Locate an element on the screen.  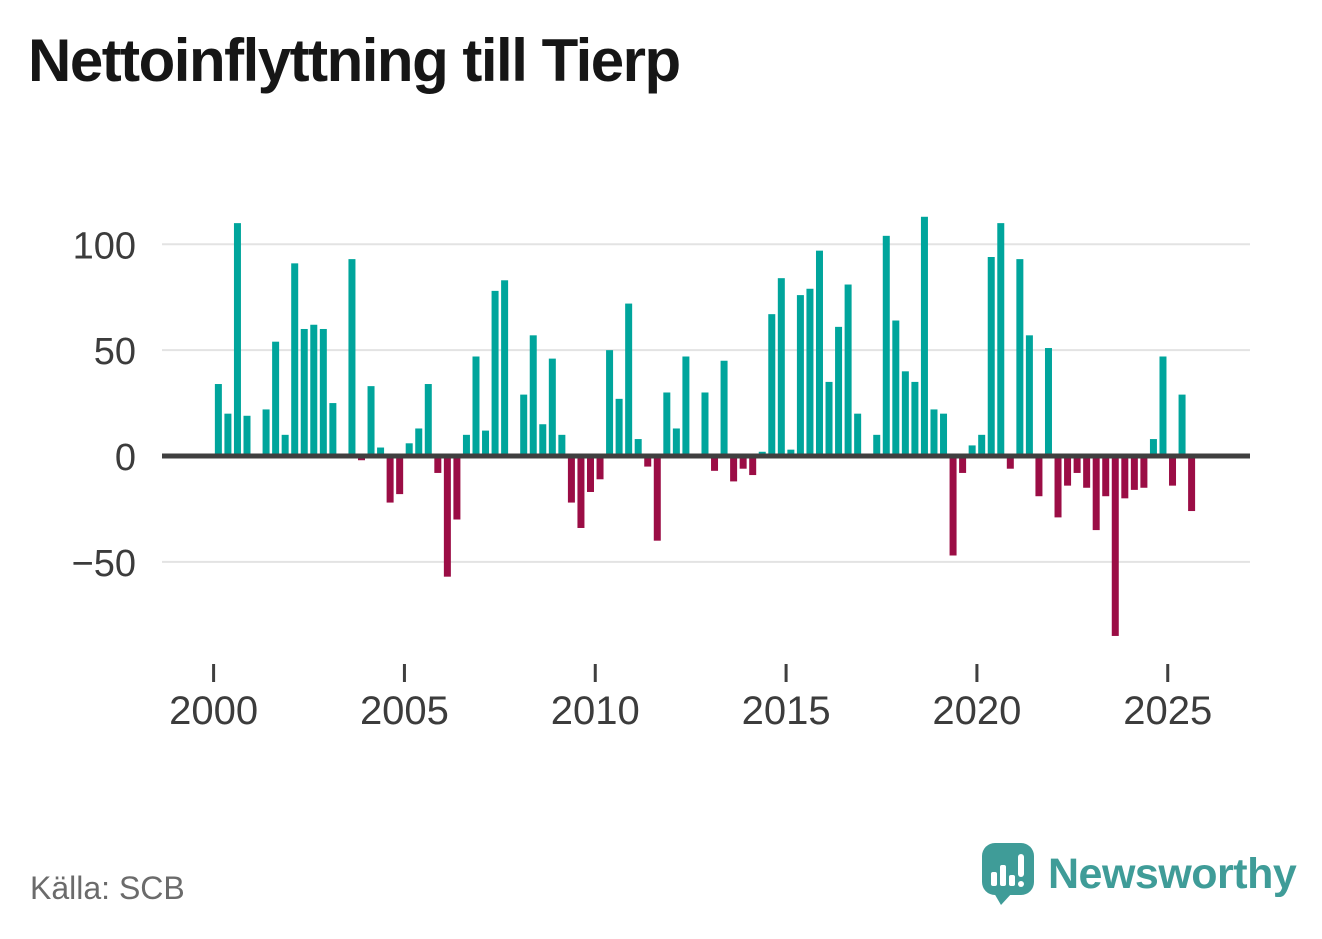
bar-2014Q3 is located at coordinates (772, 385).